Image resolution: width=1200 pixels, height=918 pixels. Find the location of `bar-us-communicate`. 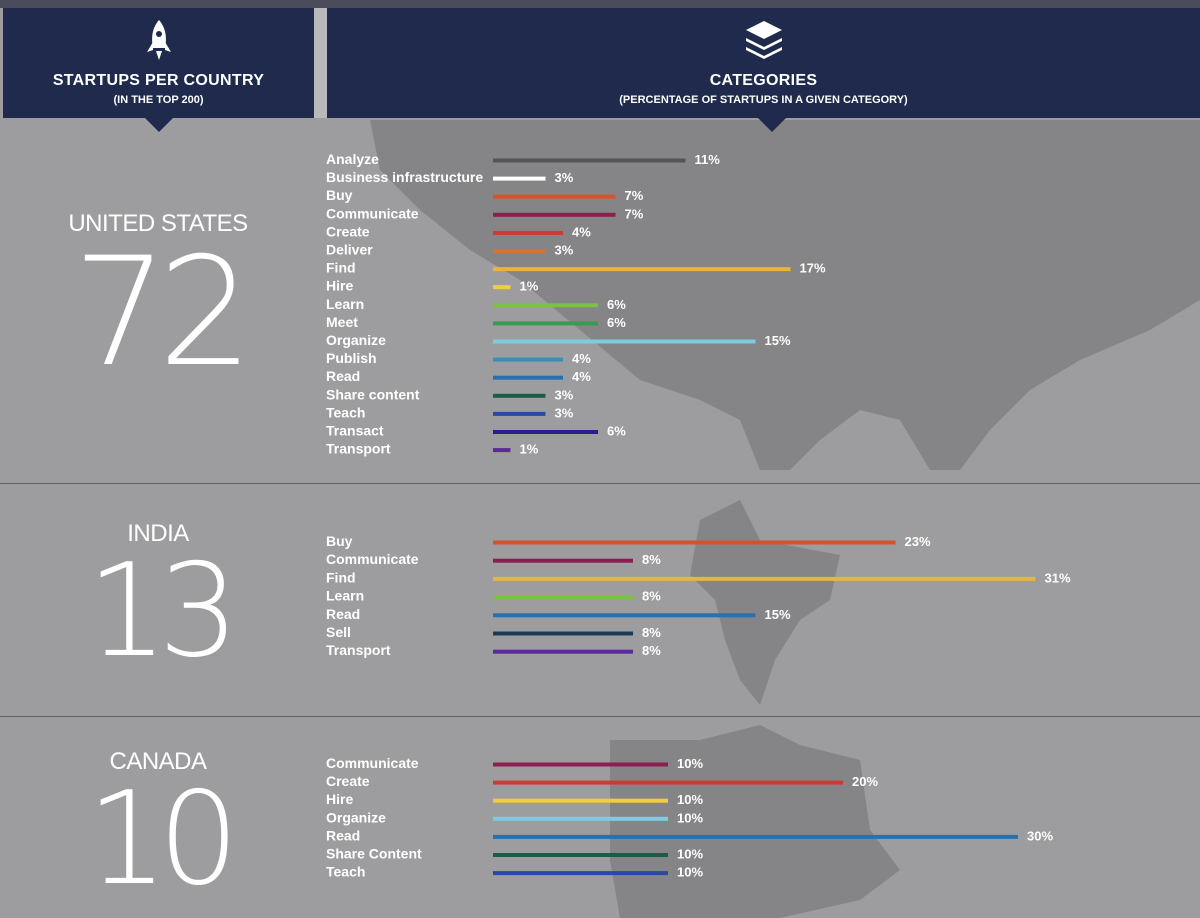

bar-us-communicate is located at coordinates (554, 214).